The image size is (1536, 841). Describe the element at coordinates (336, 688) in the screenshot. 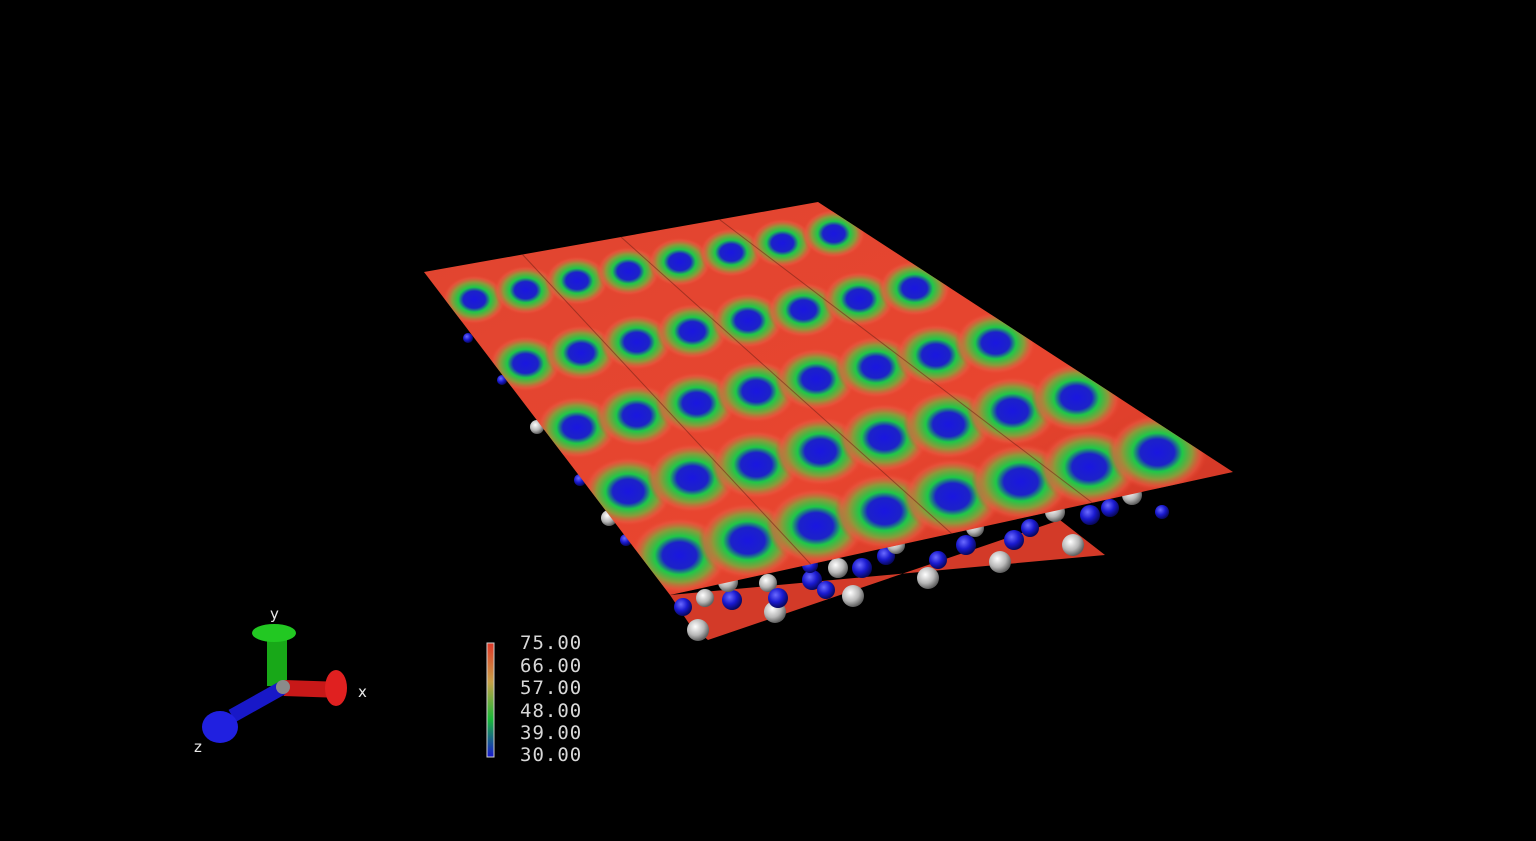

I see `x-axis-arrowhead` at that location.